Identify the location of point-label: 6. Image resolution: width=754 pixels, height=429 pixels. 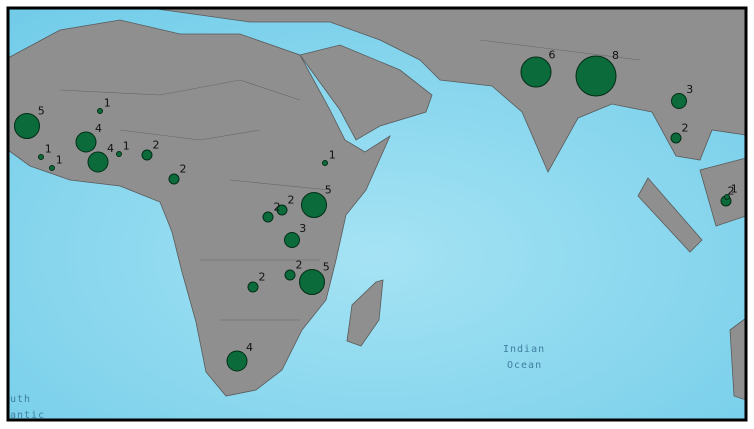
(552, 55).